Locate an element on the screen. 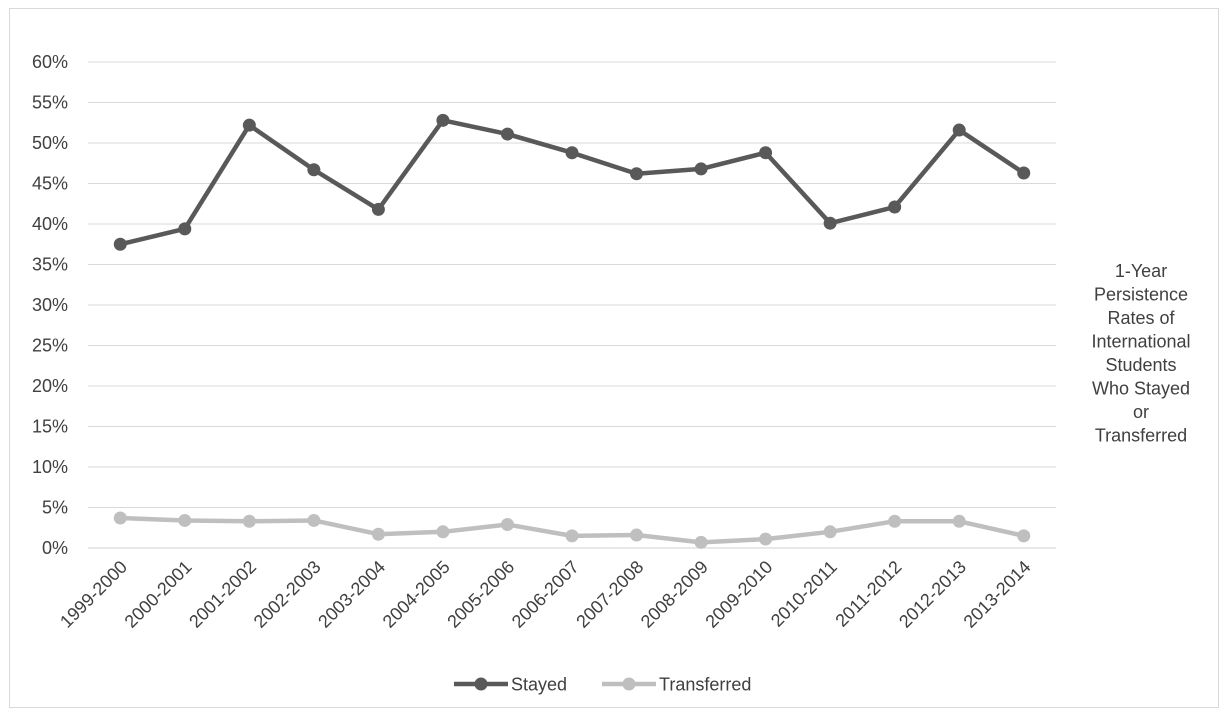 The width and height of the screenshot is (1227, 714). x-tick-label: 2009-2010 is located at coordinates (738, 594).